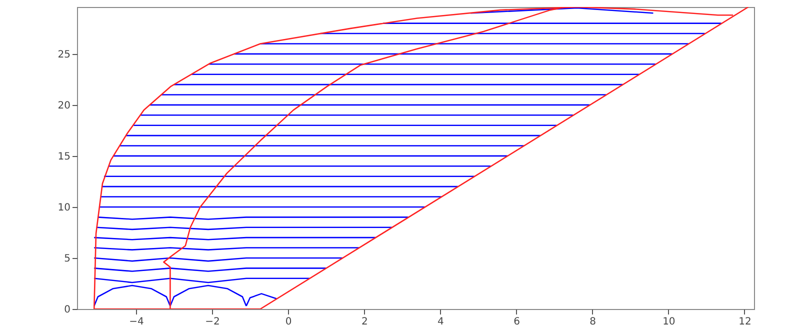  Describe the element at coordinates (364, 321) in the screenshot. I see `x-tick-label: 2` at that location.